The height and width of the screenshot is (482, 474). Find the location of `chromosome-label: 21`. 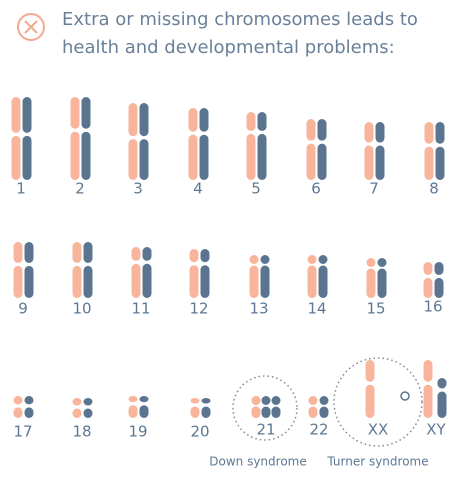

chromosome-label: 21 is located at coordinates (265, 430).